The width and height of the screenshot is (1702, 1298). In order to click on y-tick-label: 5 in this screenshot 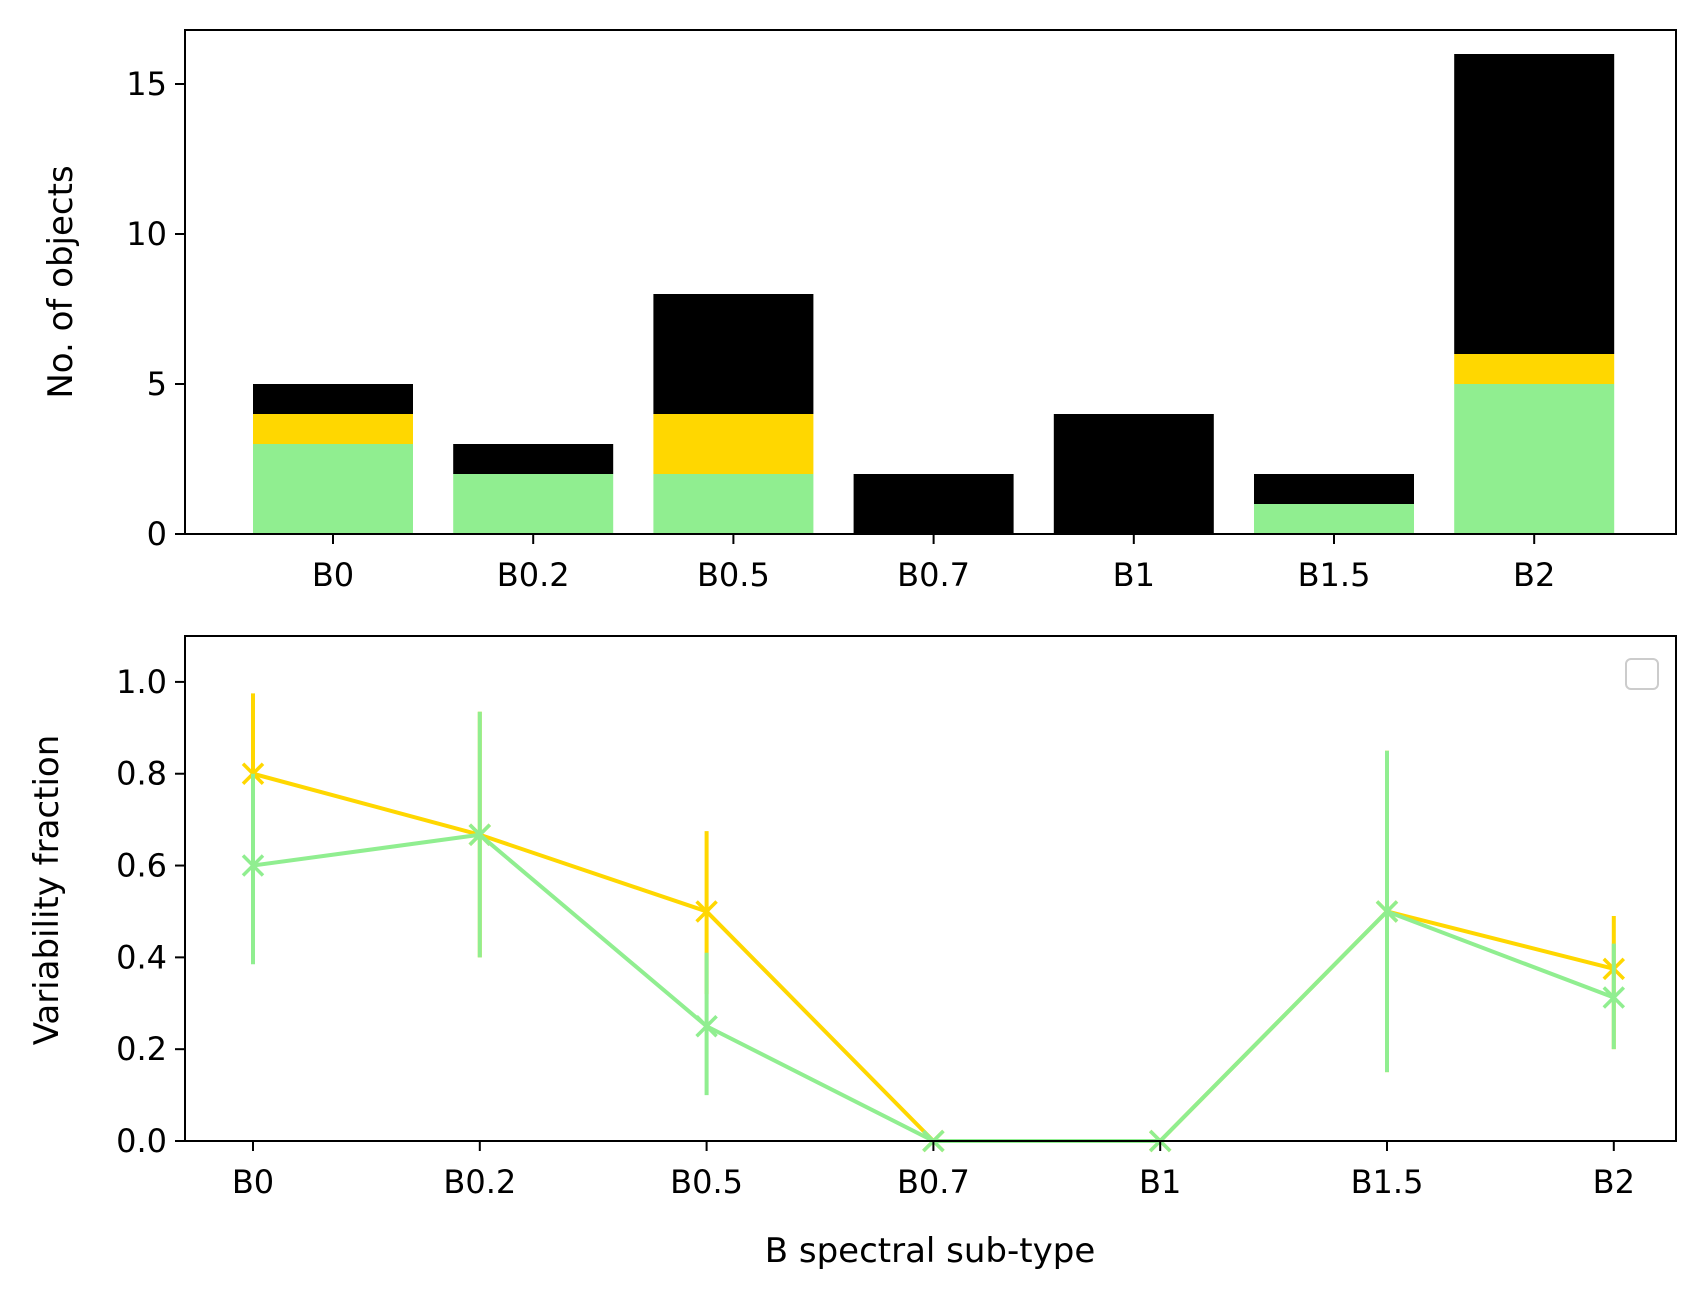, I will do `click(157, 384)`.